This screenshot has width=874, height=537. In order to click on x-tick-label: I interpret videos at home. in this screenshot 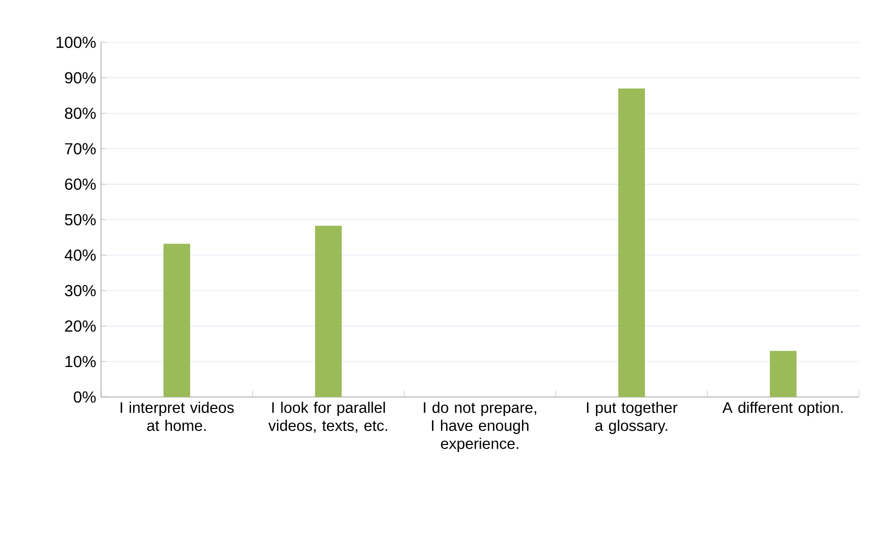, I will do `click(177, 416)`.